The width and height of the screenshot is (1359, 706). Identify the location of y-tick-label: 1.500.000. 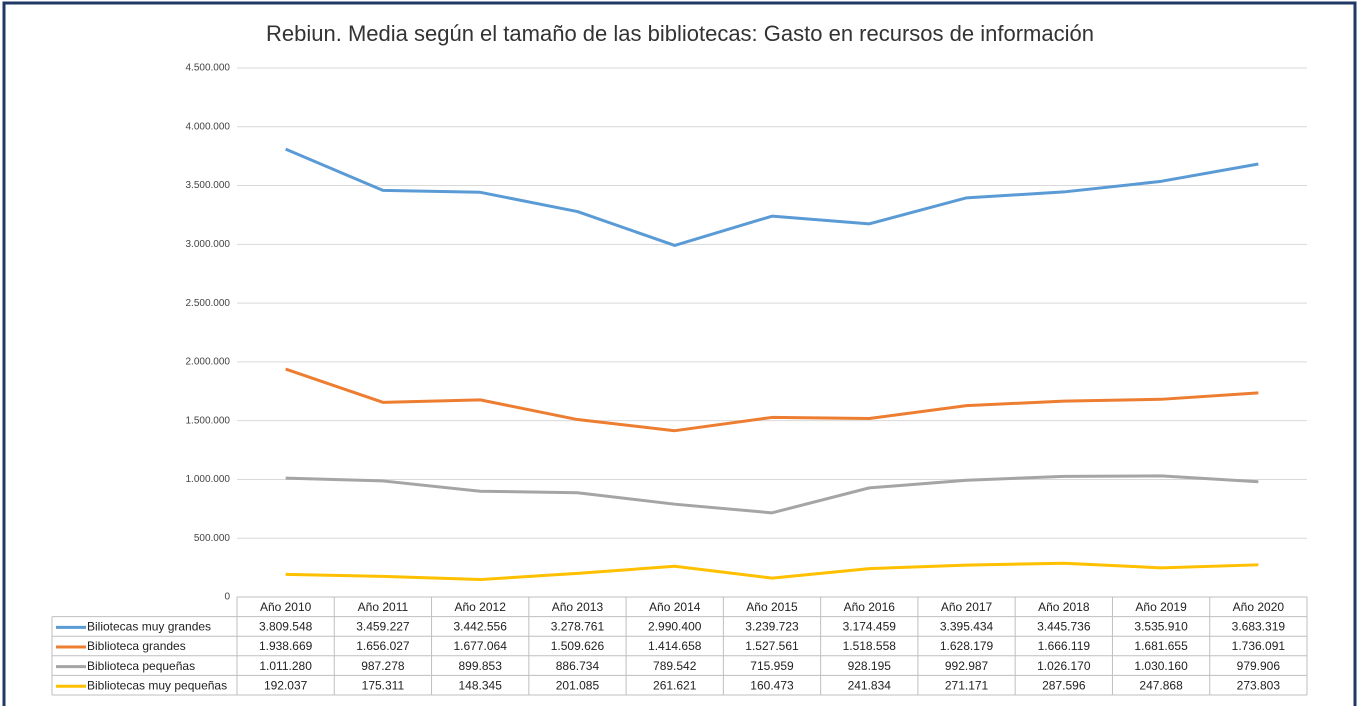
(208, 420).